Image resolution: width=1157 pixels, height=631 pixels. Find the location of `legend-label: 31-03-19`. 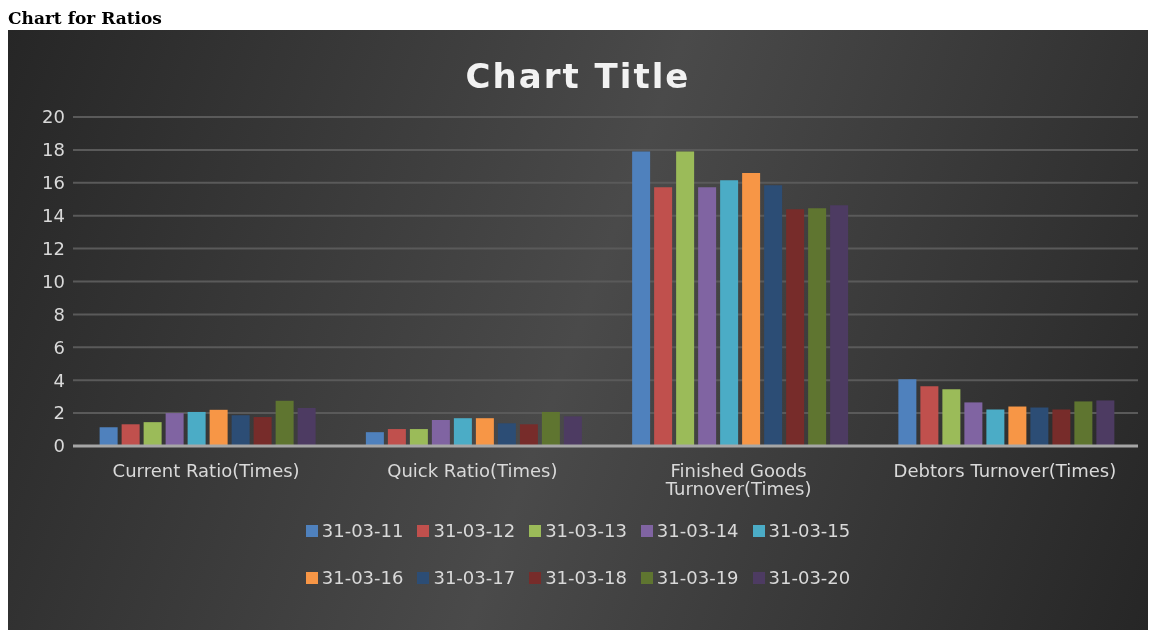

legend-label: 31-03-19 is located at coordinates (697, 577).